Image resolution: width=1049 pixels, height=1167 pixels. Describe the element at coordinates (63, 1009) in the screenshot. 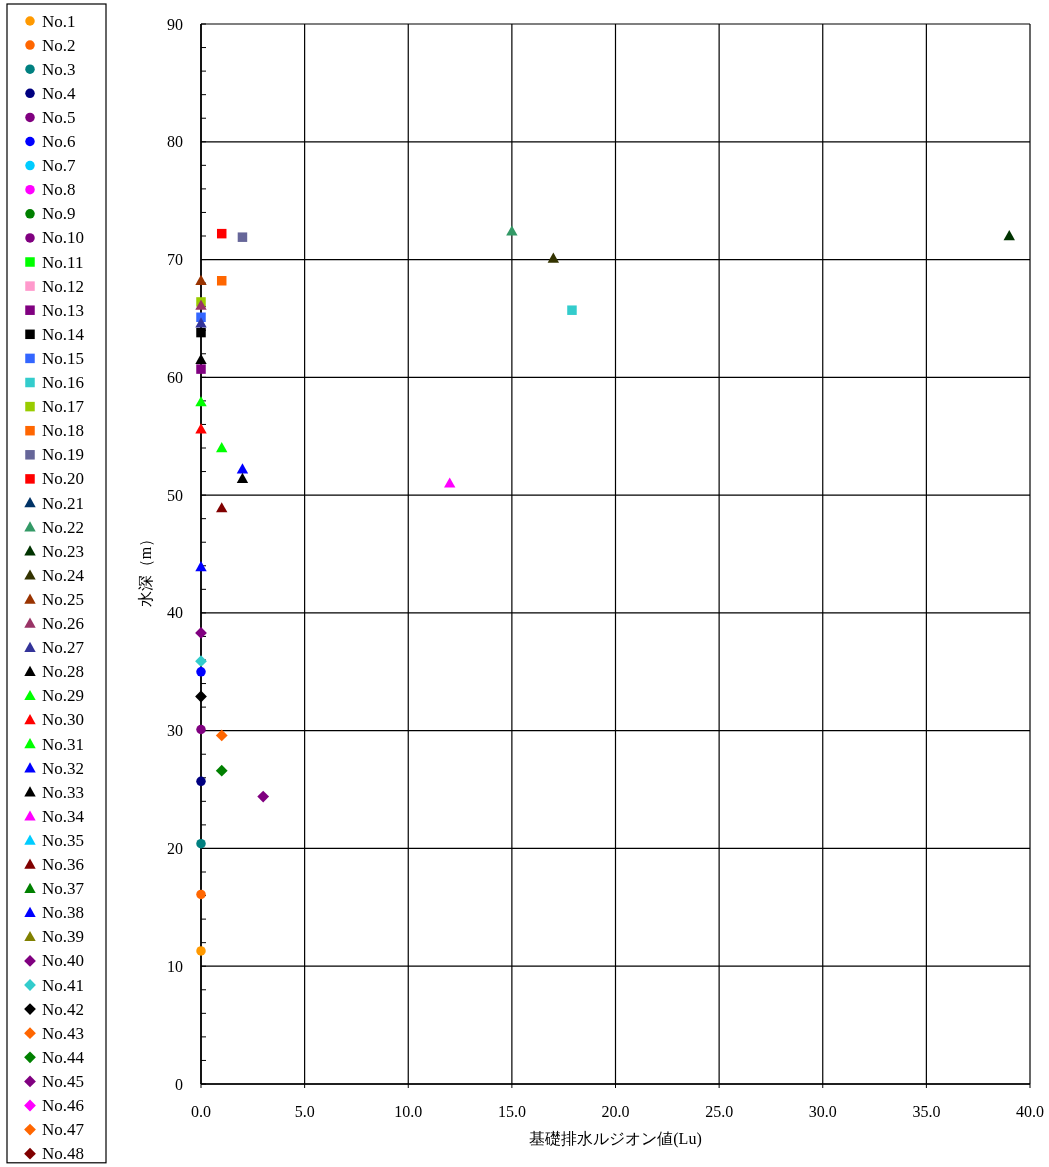

I see `legend-label: No.42` at that location.